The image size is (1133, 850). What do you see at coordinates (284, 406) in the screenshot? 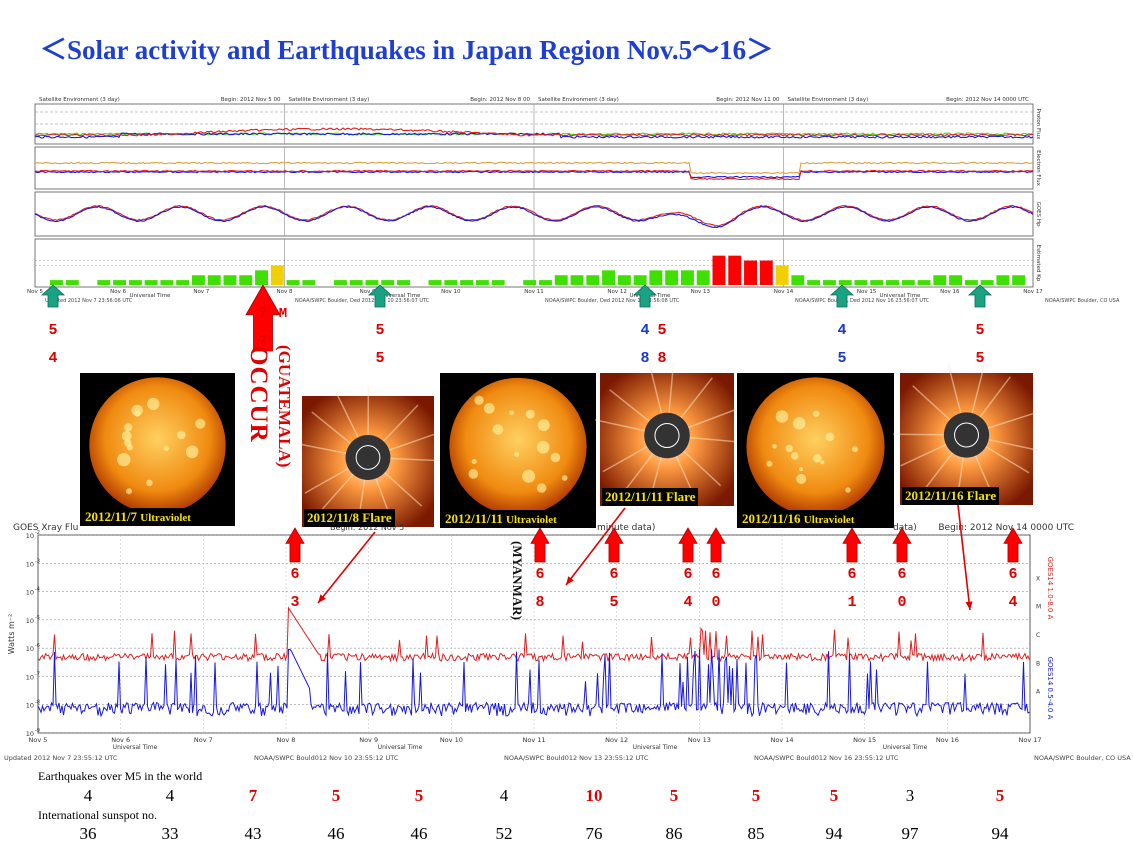
I see `annotation-guatemala: (GUATEMALA)` at bounding box center [284, 406].